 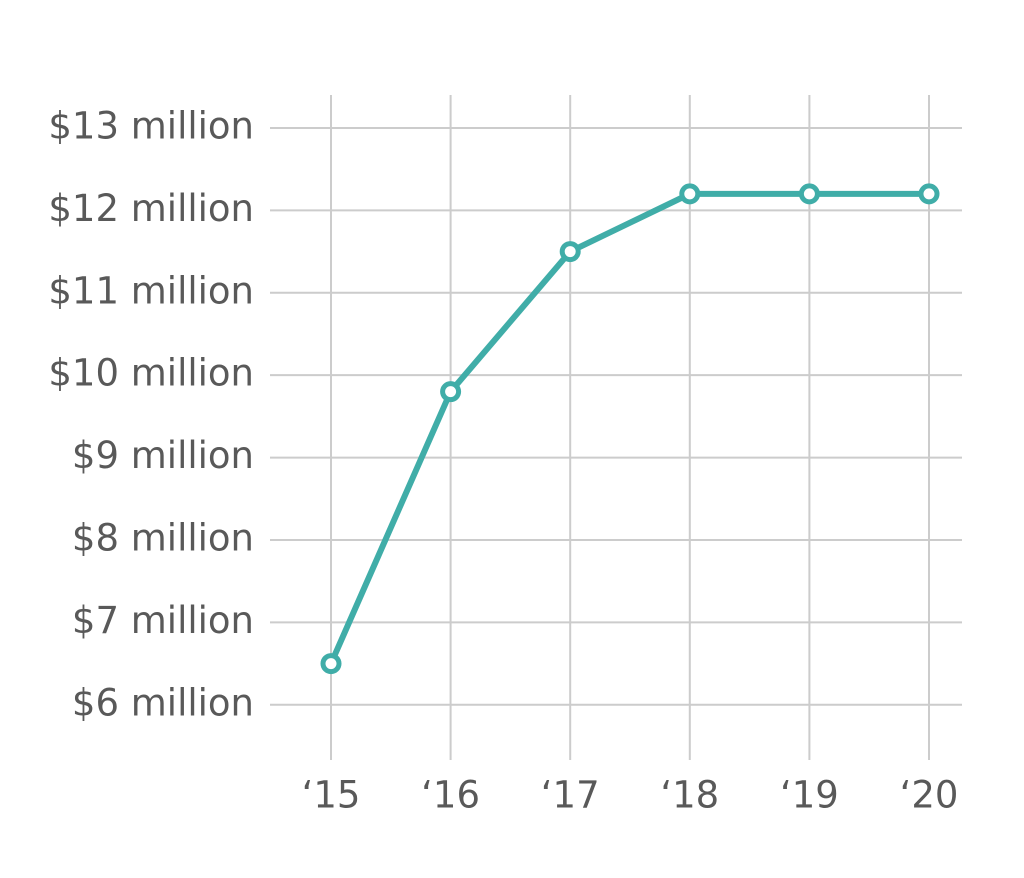 What do you see at coordinates (163, 537) in the screenshot?
I see `y-tick-label: $8 million` at bounding box center [163, 537].